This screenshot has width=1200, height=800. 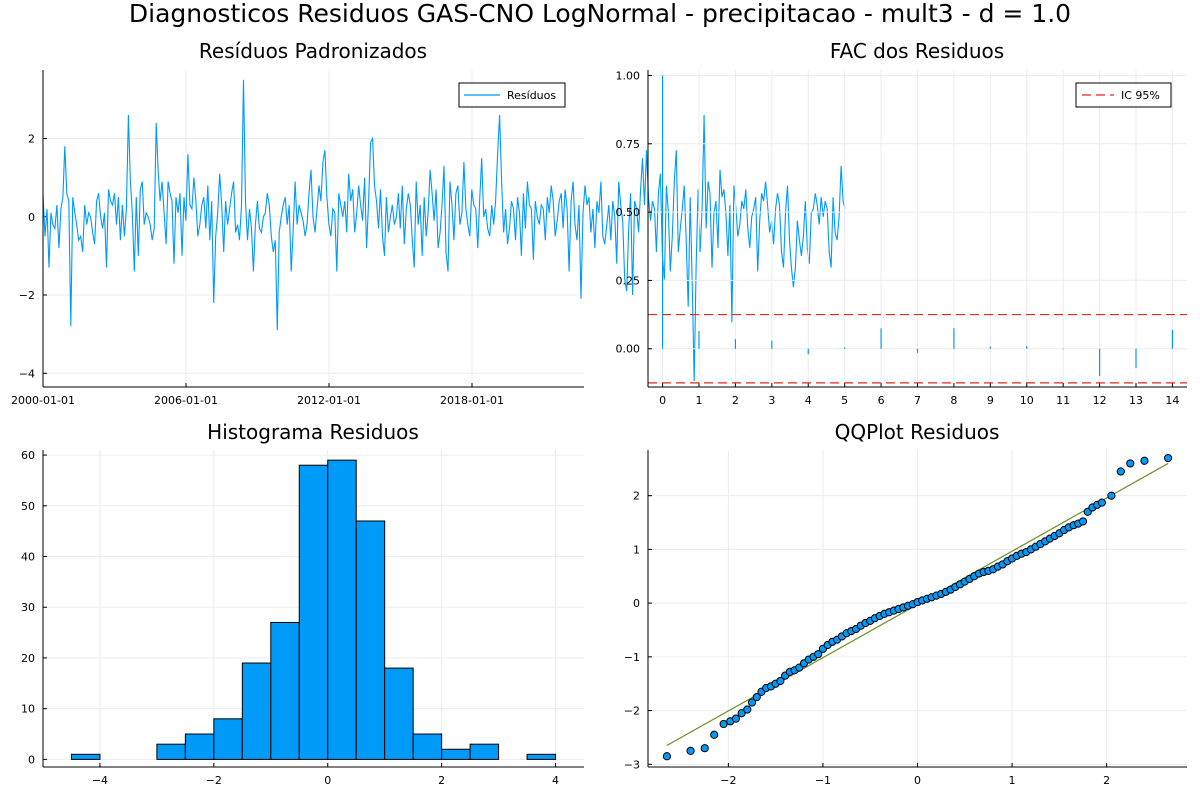 I want to click on qqplot-y-tick-label: −1, so click(x=632, y=657).